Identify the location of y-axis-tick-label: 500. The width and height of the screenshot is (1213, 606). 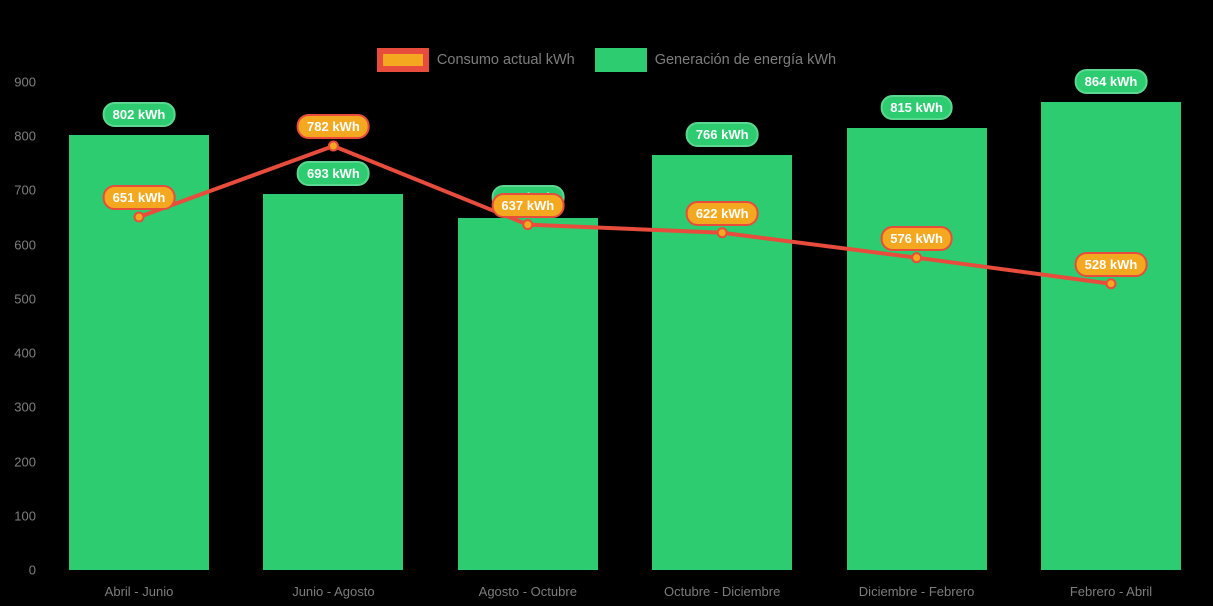
(25, 299).